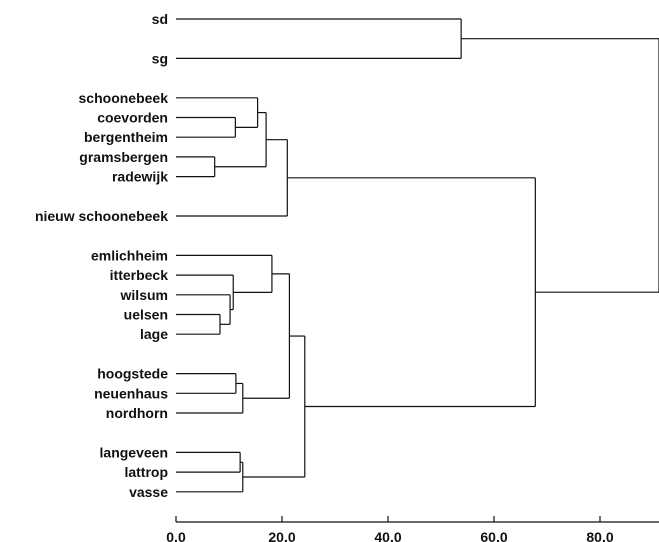 This screenshot has height=542, width=659. What do you see at coordinates (160, 19) in the screenshot?
I see `leaf-label-sd: sd` at bounding box center [160, 19].